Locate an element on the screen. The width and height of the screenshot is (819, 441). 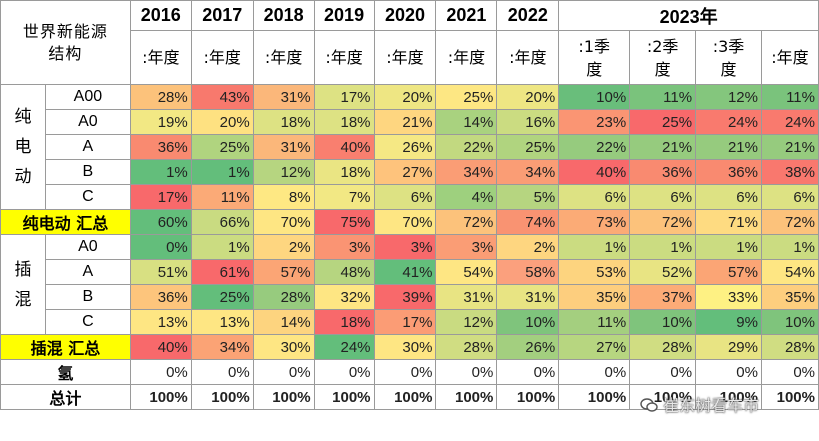
value-cell: 13% is located at coordinates (160, 322).